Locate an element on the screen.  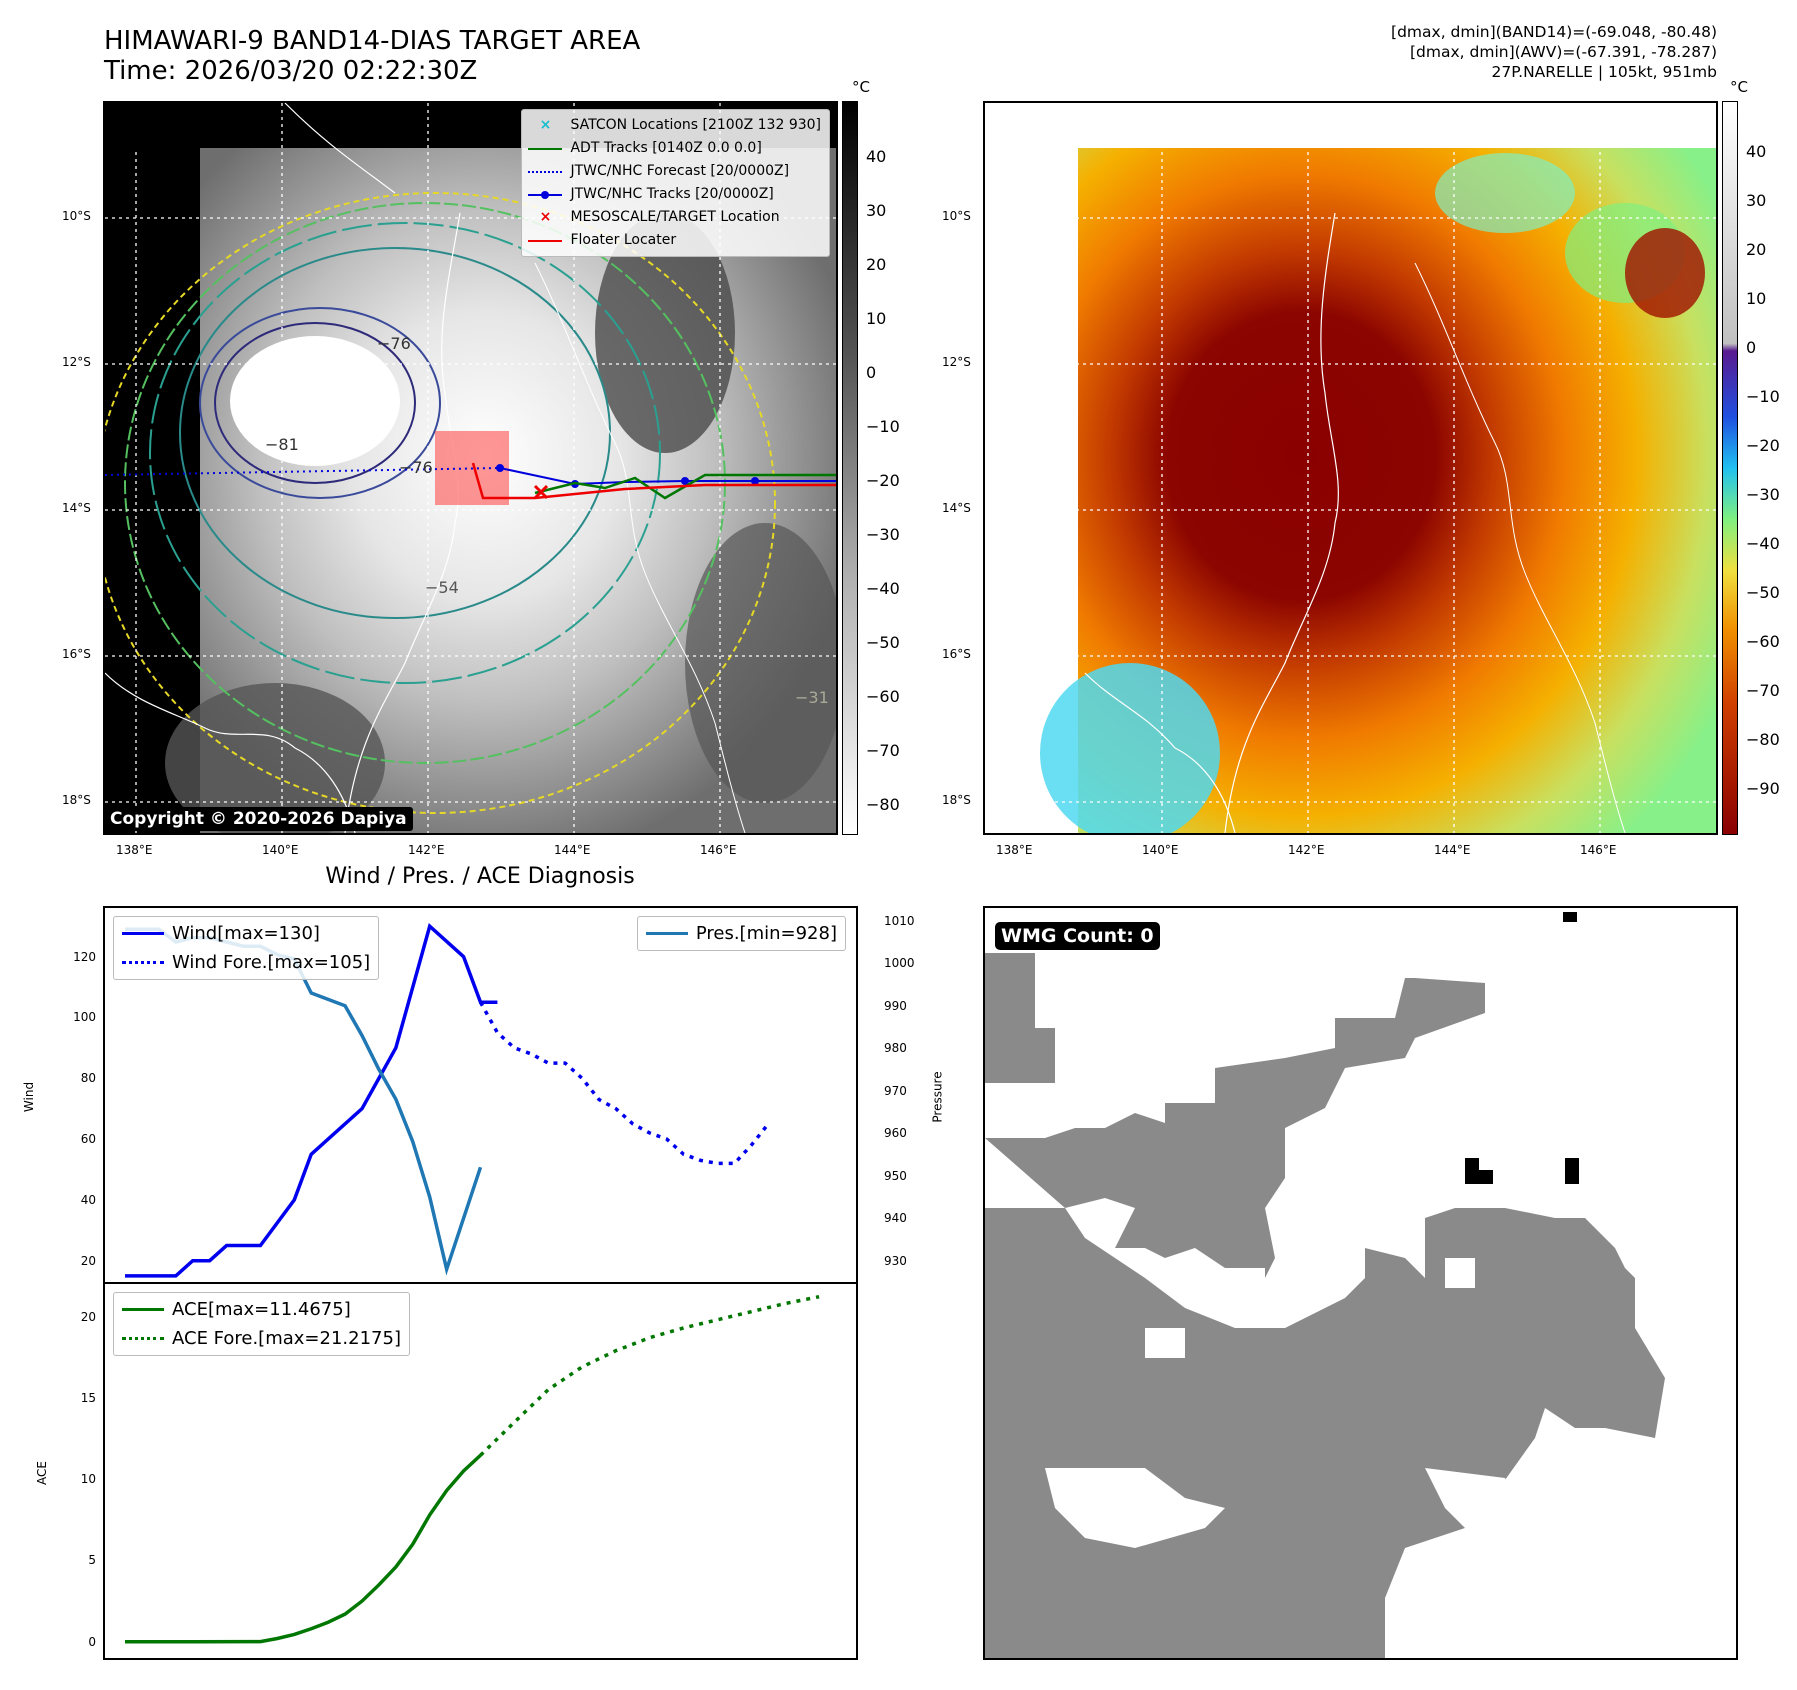
storm-info: 27P.NARELLE | 105kt, 951mb is located at coordinates (1604, 72).